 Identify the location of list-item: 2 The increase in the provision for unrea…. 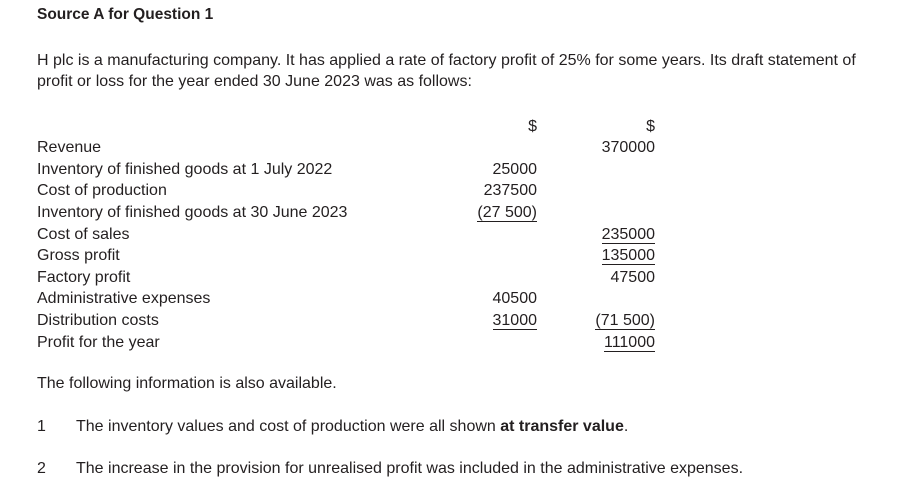
(390, 469).